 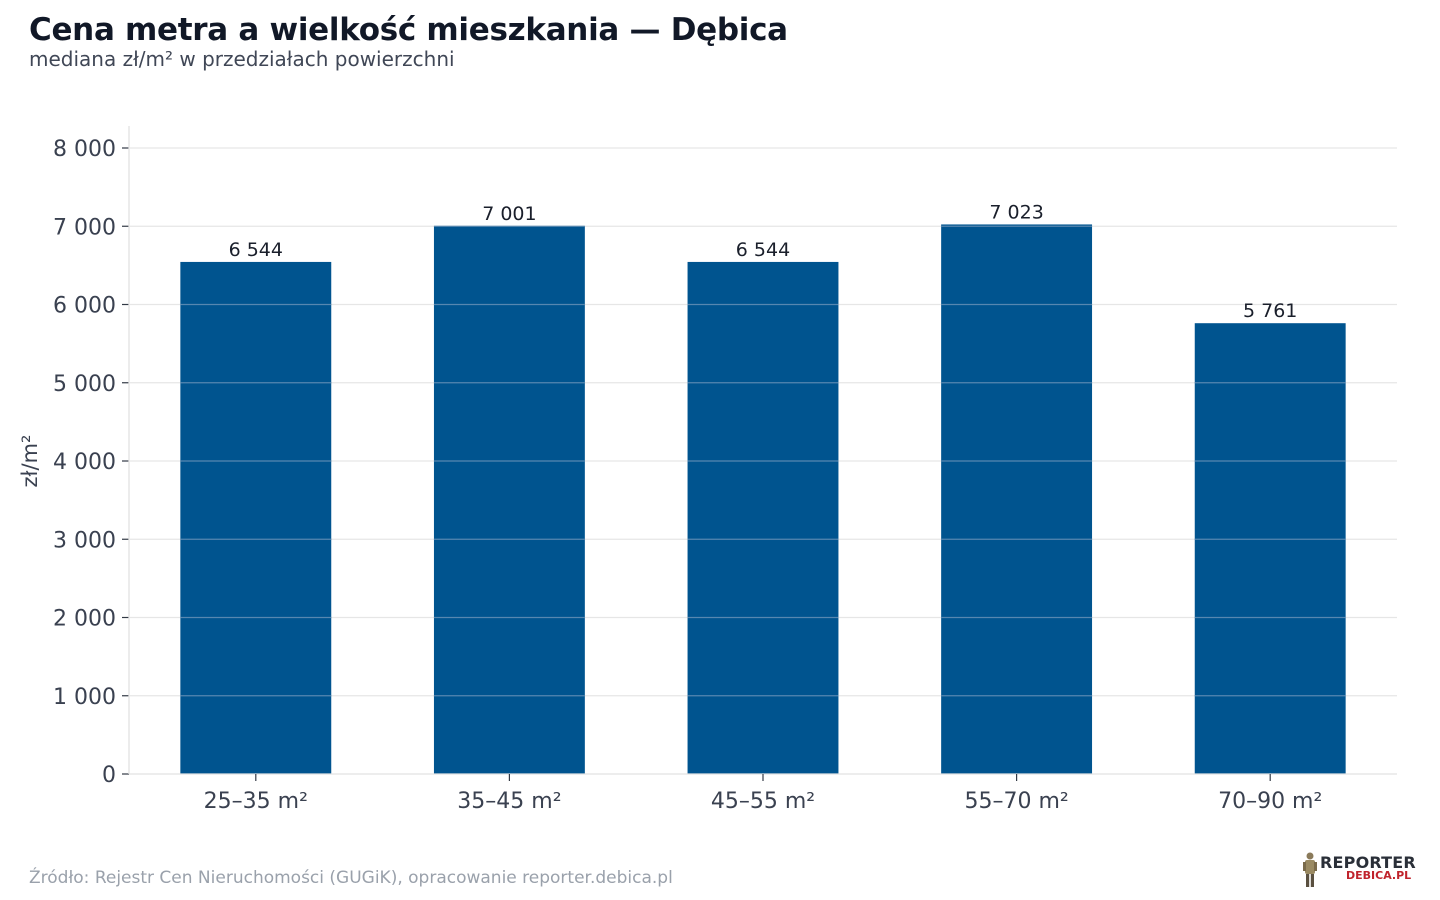 I want to click on y-tick-label: 3 000, so click(x=84, y=540).